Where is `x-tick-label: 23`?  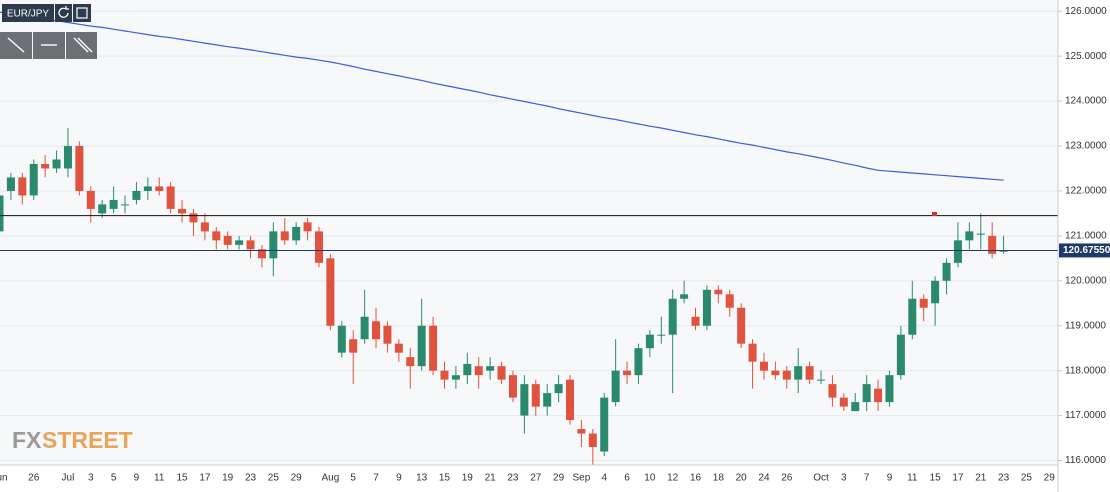
x-tick-label: 23 is located at coordinates (1004, 478).